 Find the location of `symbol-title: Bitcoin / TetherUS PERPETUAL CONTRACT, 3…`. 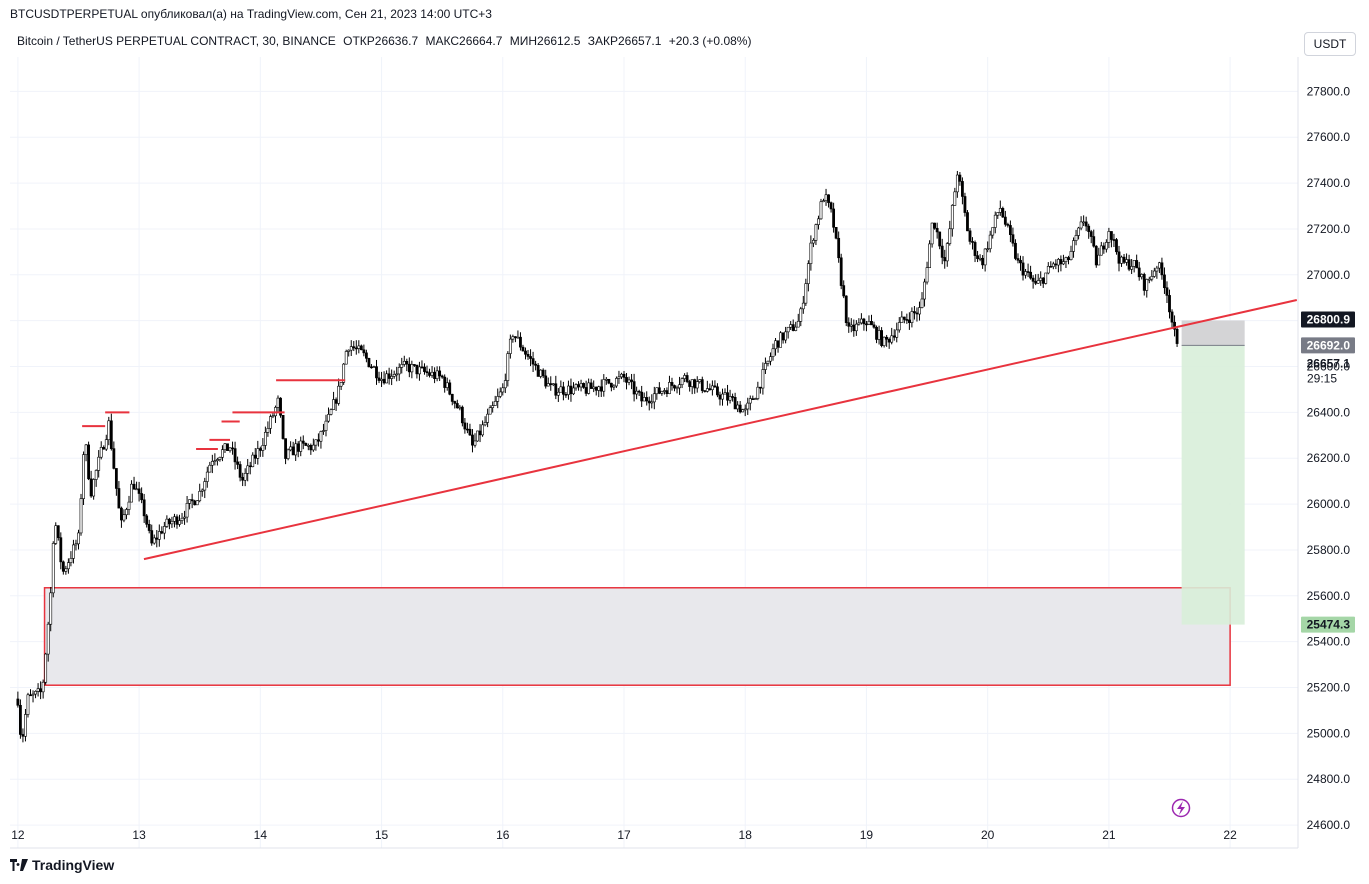

symbol-title: Bitcoin / TetherUS PERPETUAL CONTRACT, 3… is located at coordinates (176, 41).